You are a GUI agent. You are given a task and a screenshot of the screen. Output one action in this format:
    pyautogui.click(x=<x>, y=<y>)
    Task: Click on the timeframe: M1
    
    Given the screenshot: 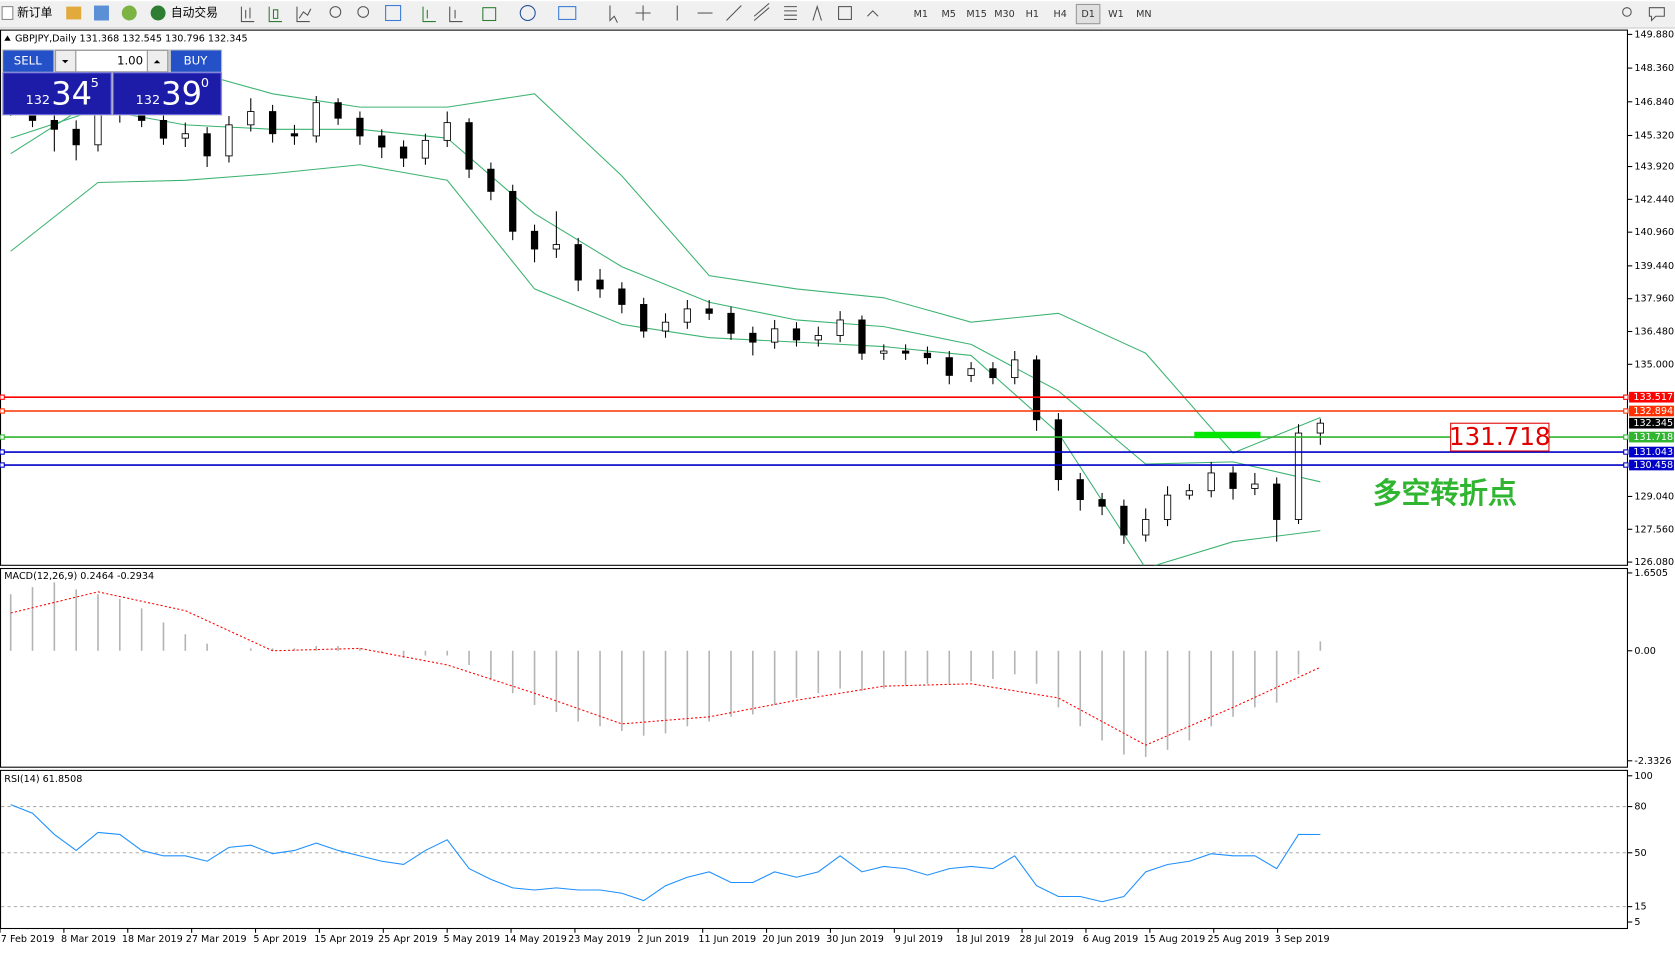 What is the action you would take?
    pyautogui.click(x=921, y=14)
    